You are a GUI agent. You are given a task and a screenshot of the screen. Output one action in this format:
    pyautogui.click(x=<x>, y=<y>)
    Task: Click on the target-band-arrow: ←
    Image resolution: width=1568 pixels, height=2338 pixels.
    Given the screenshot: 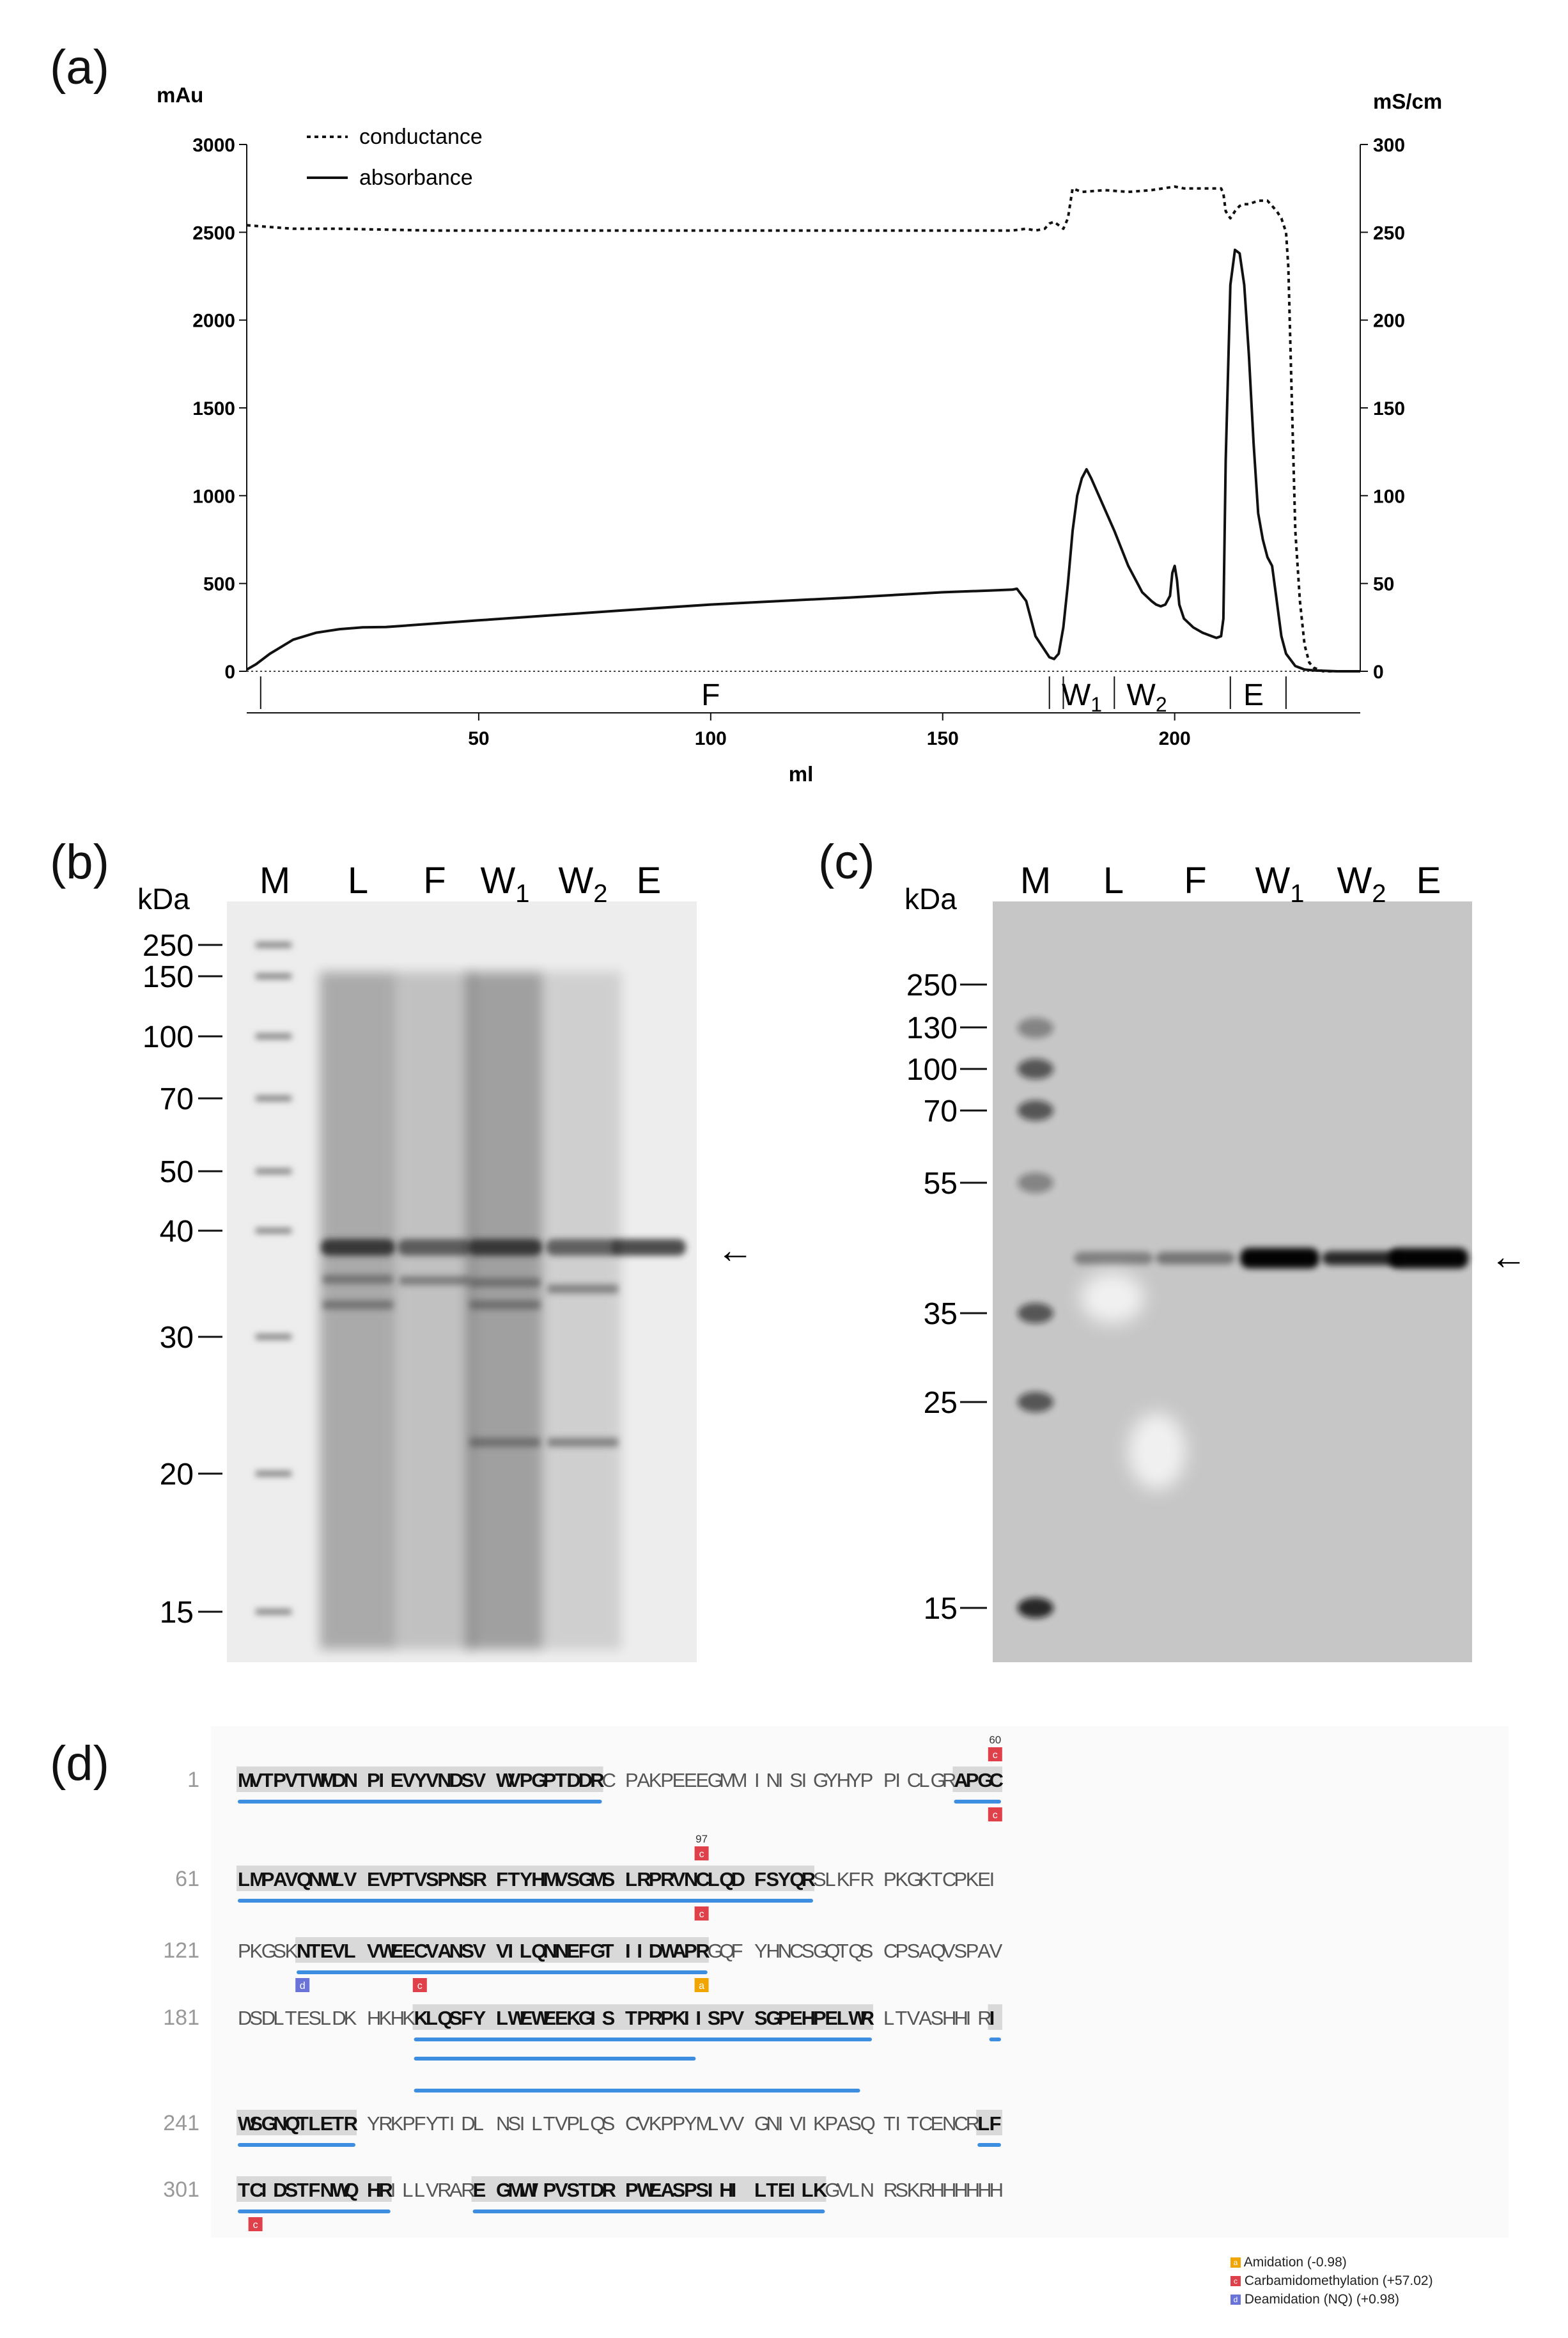 What is the action you would take?
    pyautogui.click(x=735, y=1250)
    